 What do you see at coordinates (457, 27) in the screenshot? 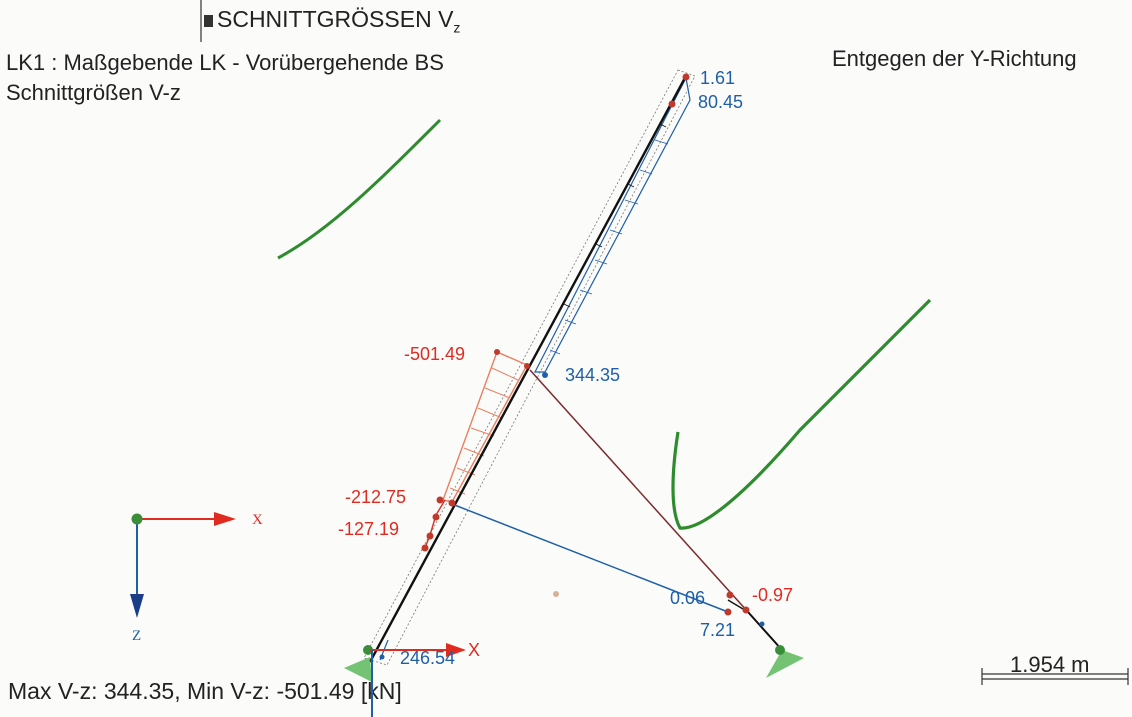
I see `title-subscript: z` at bounding box center [457, 27].